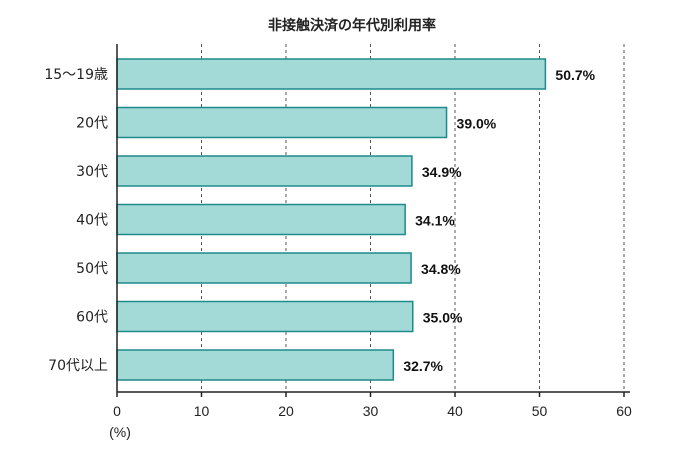 The image size is (681, 450). What do you see at coordinates (92, 269) in the screenshot?
I see `category-label-5: 50代` at bounding box center [92, 269].